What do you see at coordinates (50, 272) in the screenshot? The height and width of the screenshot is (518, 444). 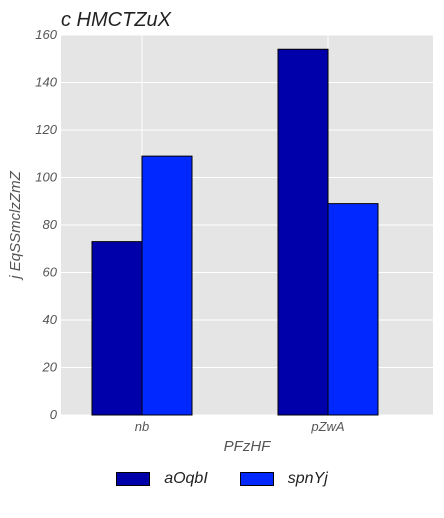 I see `y-tick-label: 60` at bounding box center [50, 272].